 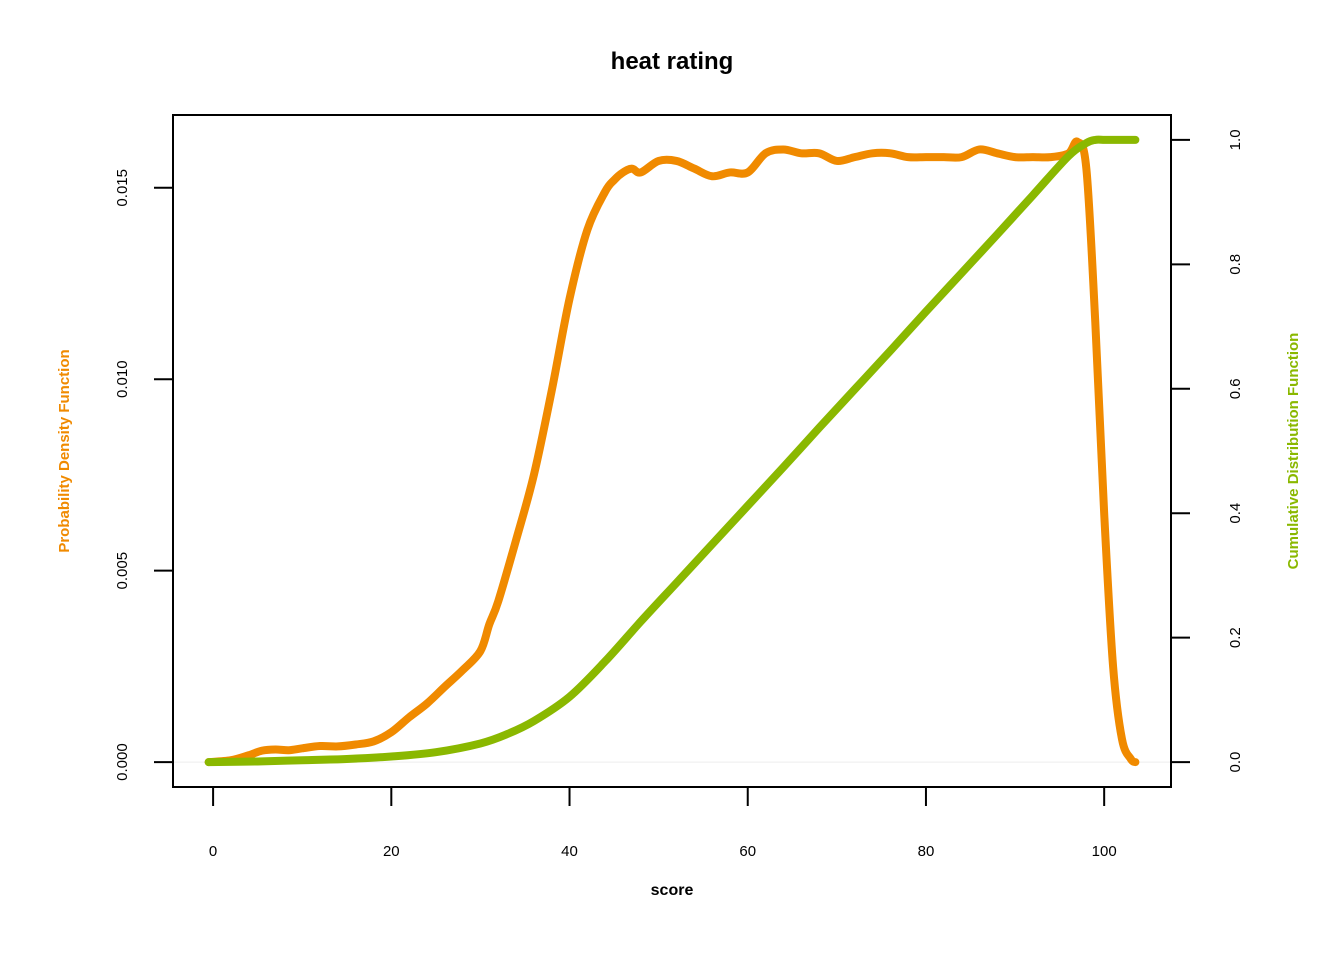 What do you see at coordinates (64, 450) in the screenshot?
I see `y-axis-left-label: Probability Density Function` at bounding box center [64, 450].